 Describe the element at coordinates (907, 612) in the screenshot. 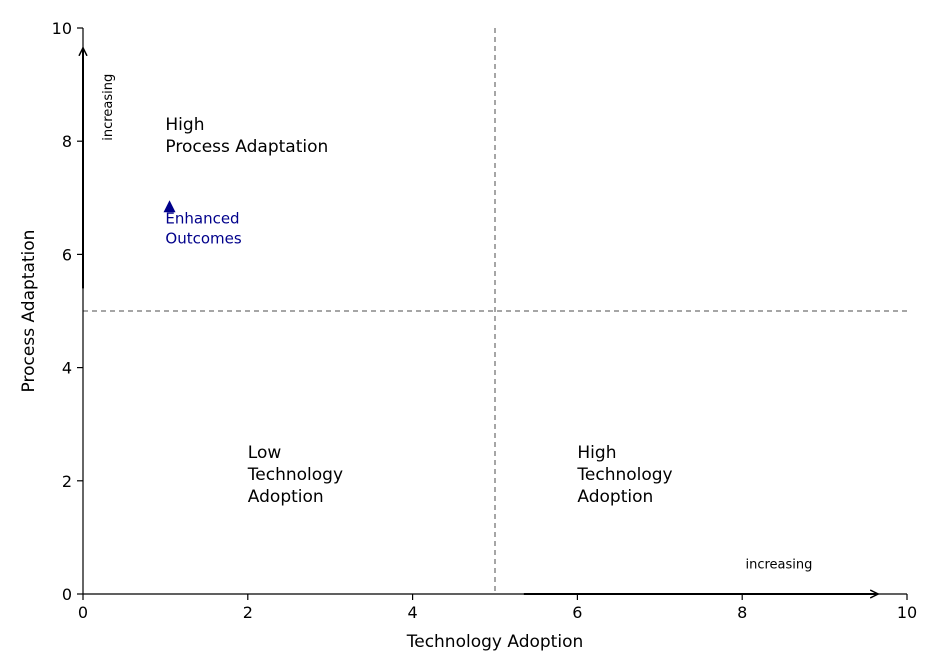

I see `x-tick-label: 10` at that location.